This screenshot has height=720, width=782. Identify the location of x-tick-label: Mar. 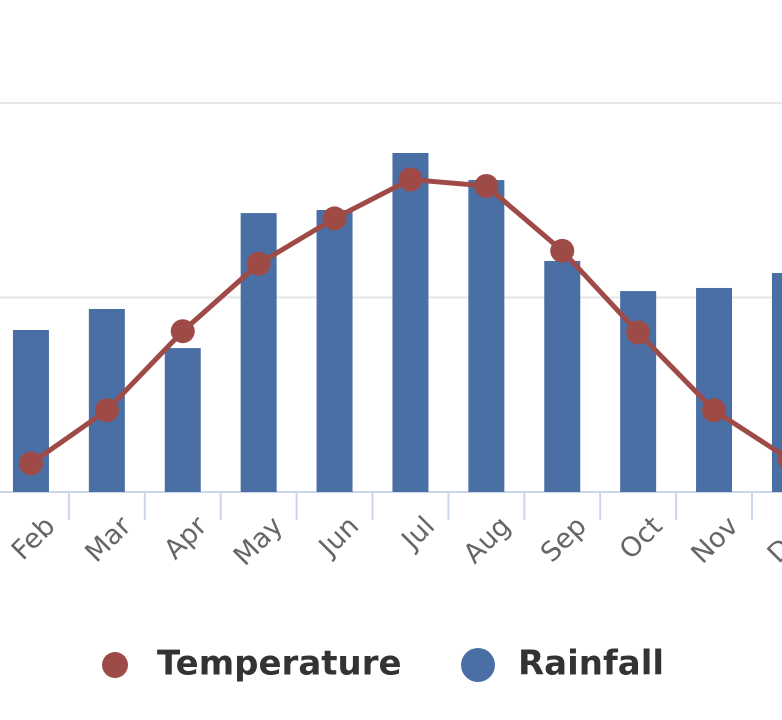
(108, 539).